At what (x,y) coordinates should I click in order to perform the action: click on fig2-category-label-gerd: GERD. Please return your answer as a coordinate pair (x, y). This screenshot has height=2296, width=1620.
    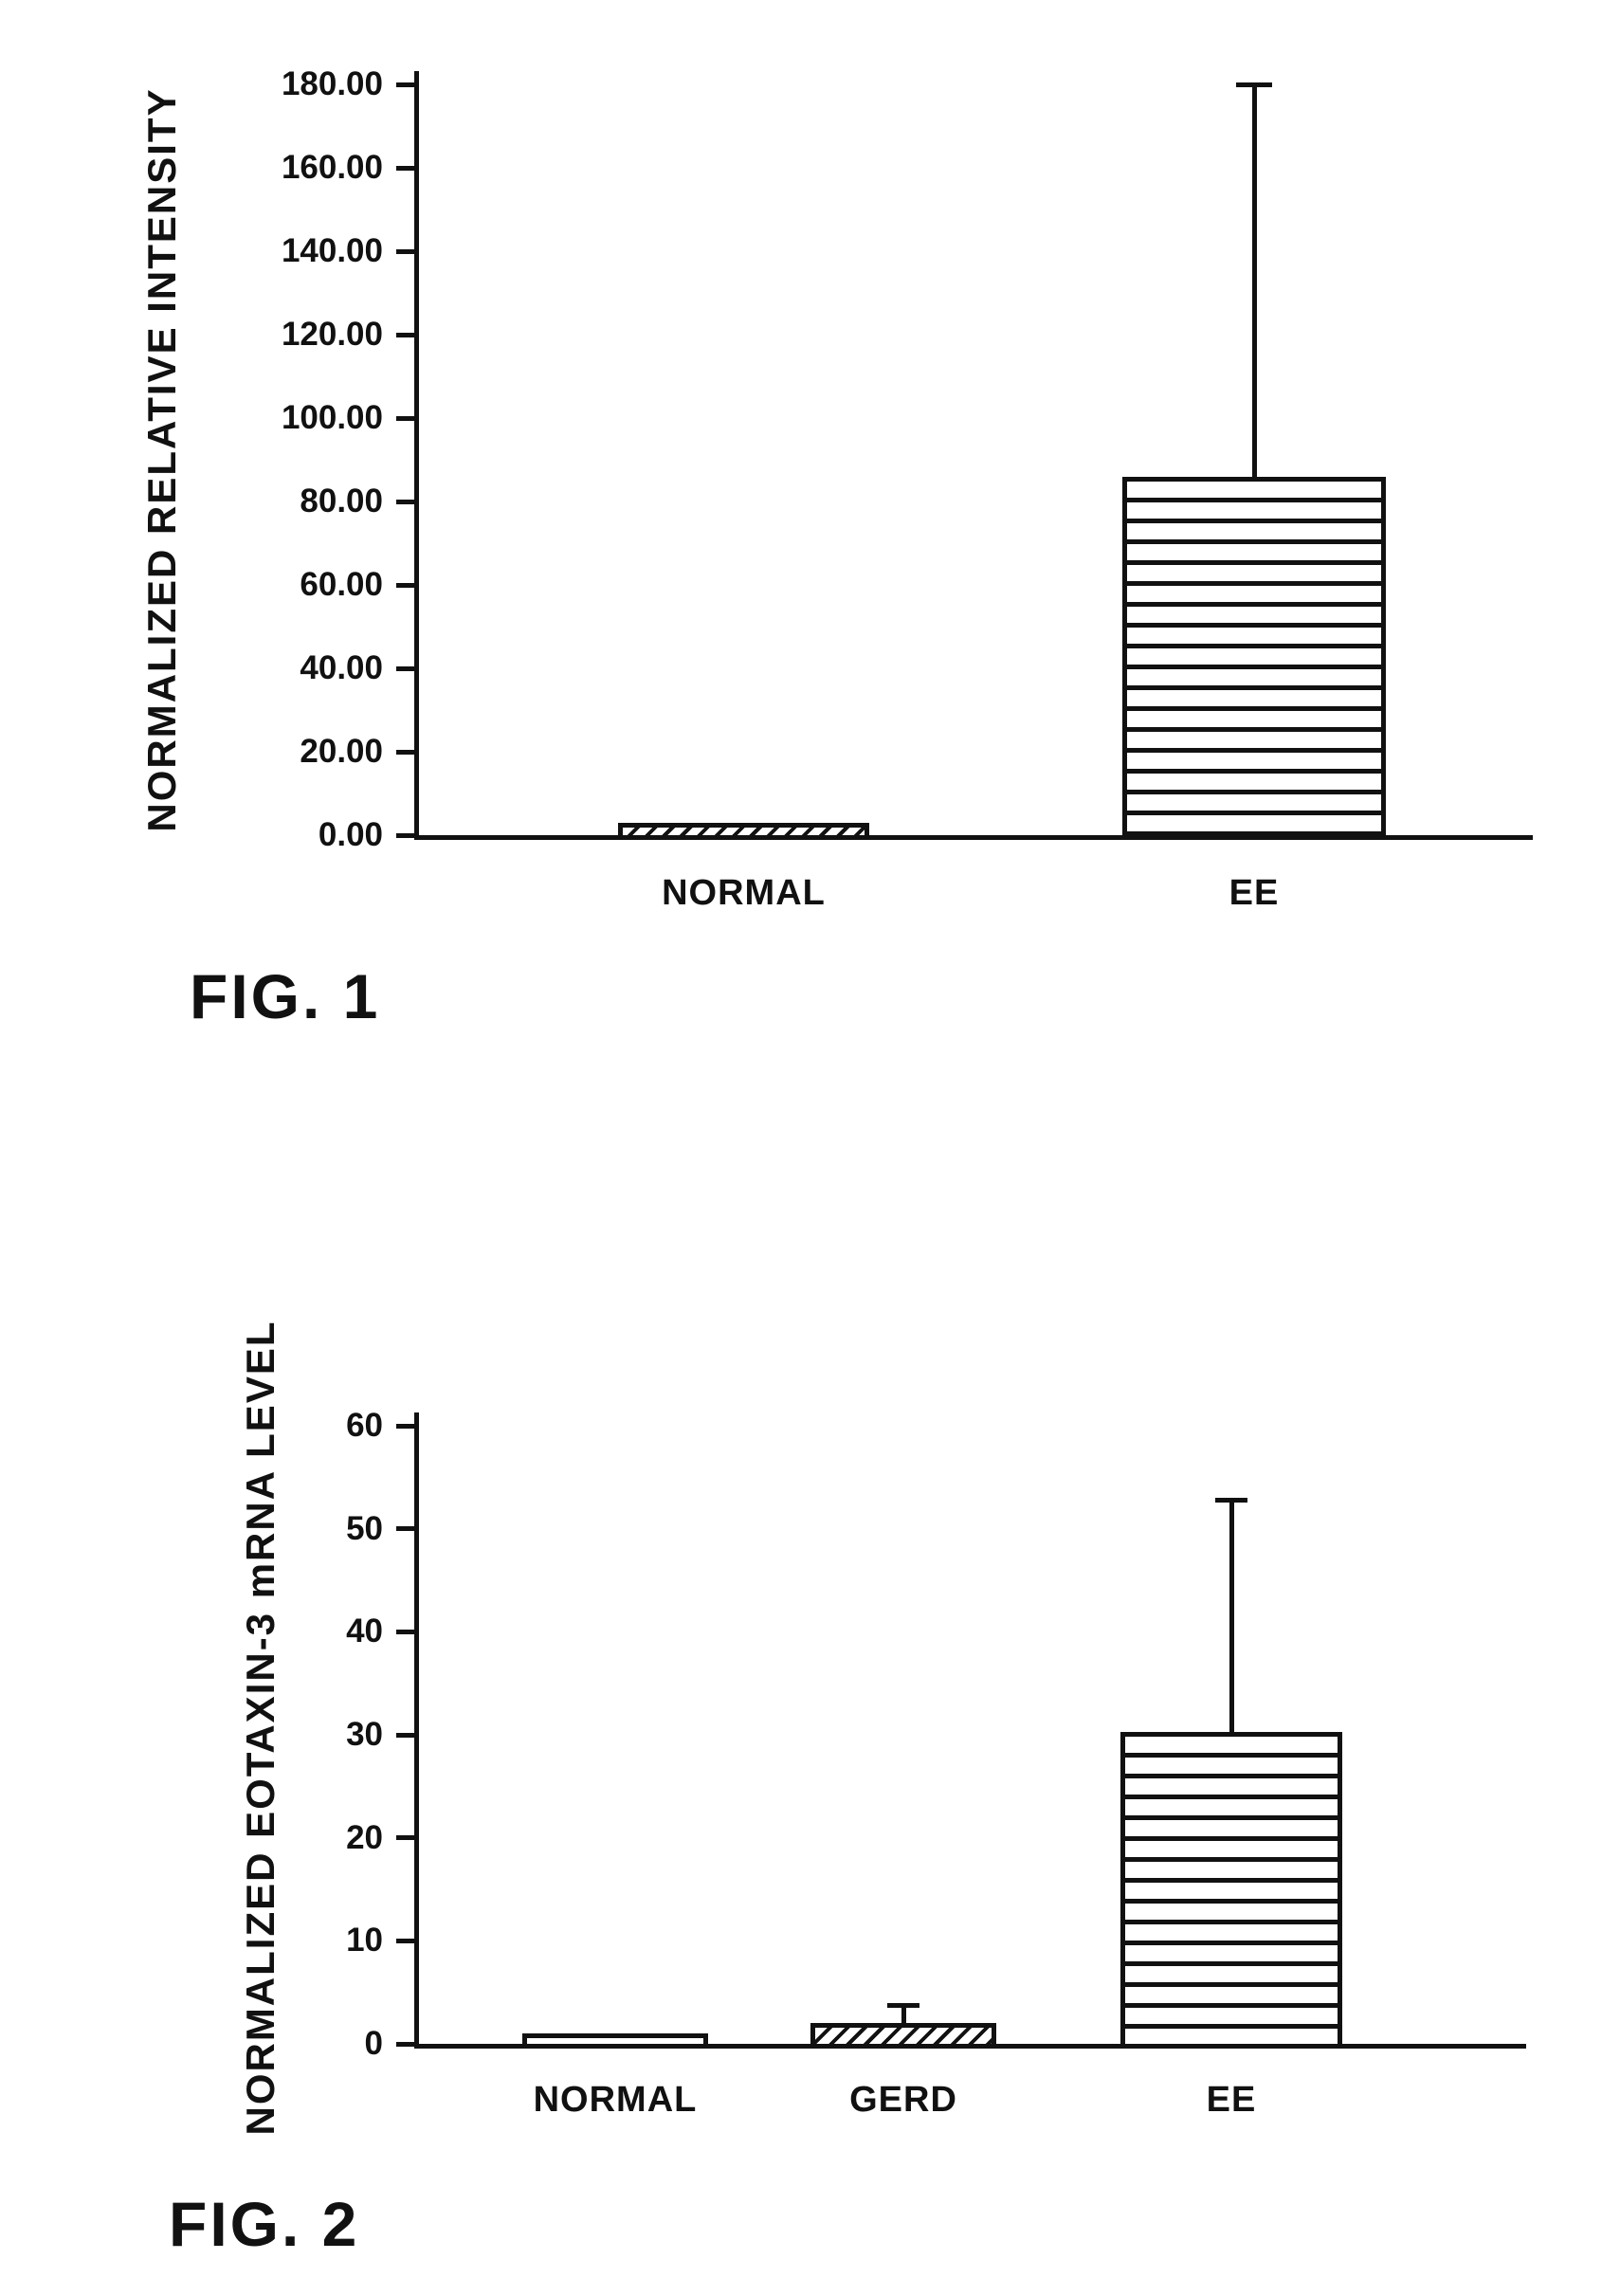
    Looking at the image, I should click on (903, 2100).